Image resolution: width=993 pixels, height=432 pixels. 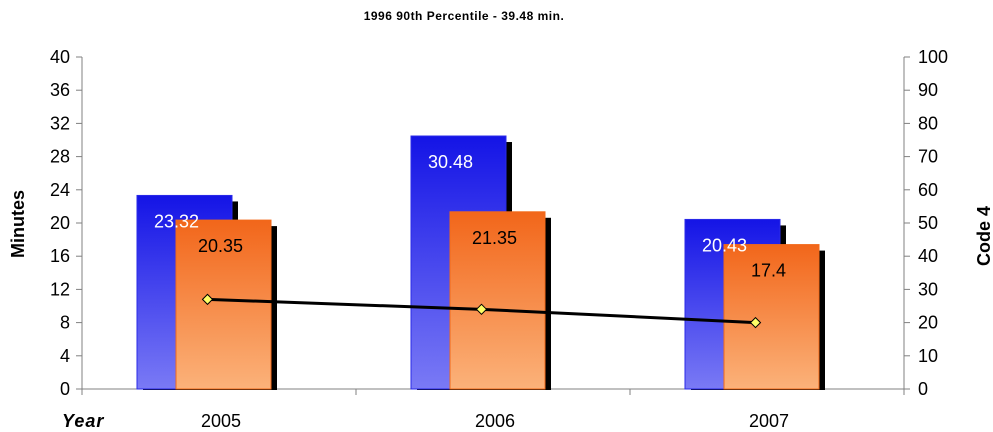 What do you see at coordinates (60, 190) in the screenshot?
I see `y-tick-label: 24` at bounding box center [60, 190].